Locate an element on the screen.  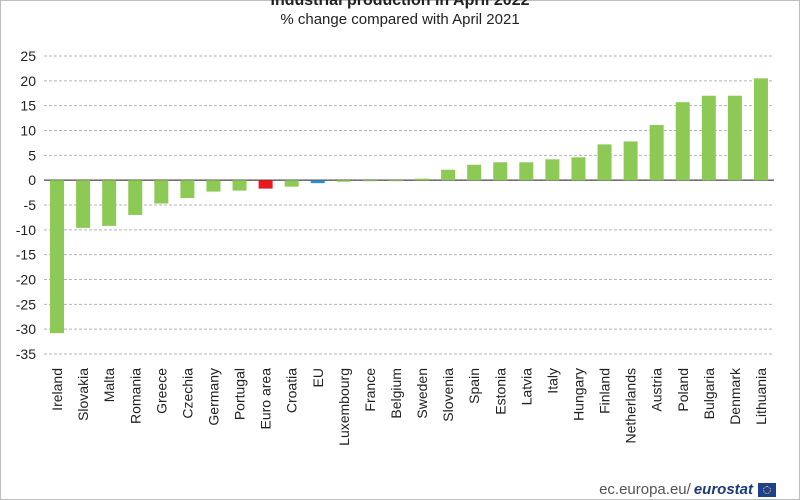
footer-source: ec.europa.eu/eurostat is located at coordinates (687, 489).